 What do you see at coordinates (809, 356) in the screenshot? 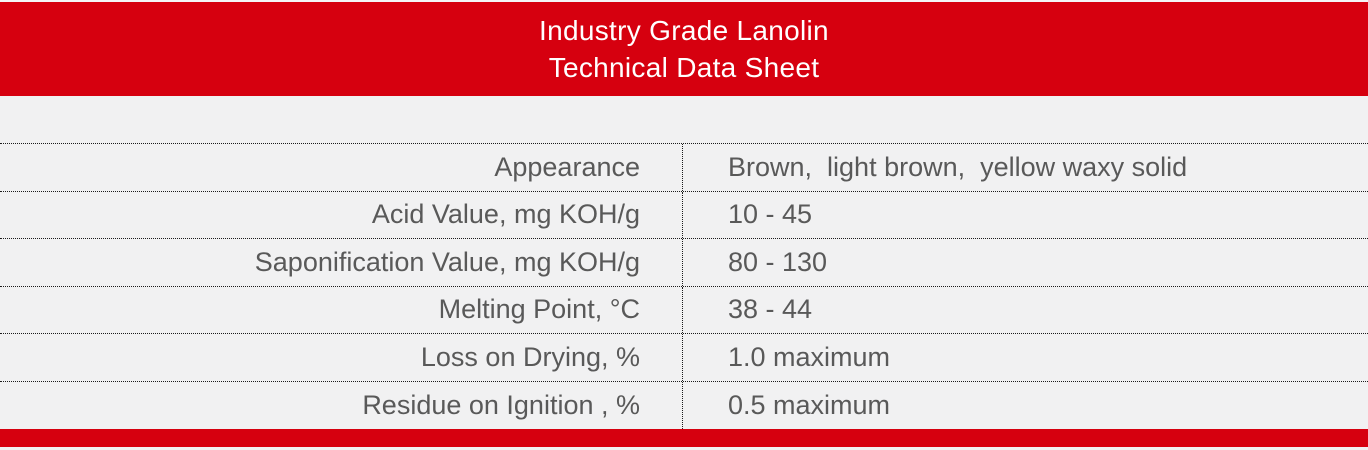
I see `value-cell: 1.0 maximum` at bounding box center [809, 356].